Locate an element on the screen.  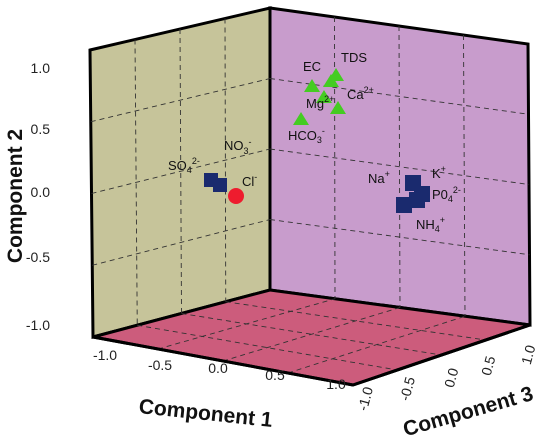
label-mg: Mg2+ is located at coordinates (320, 102).